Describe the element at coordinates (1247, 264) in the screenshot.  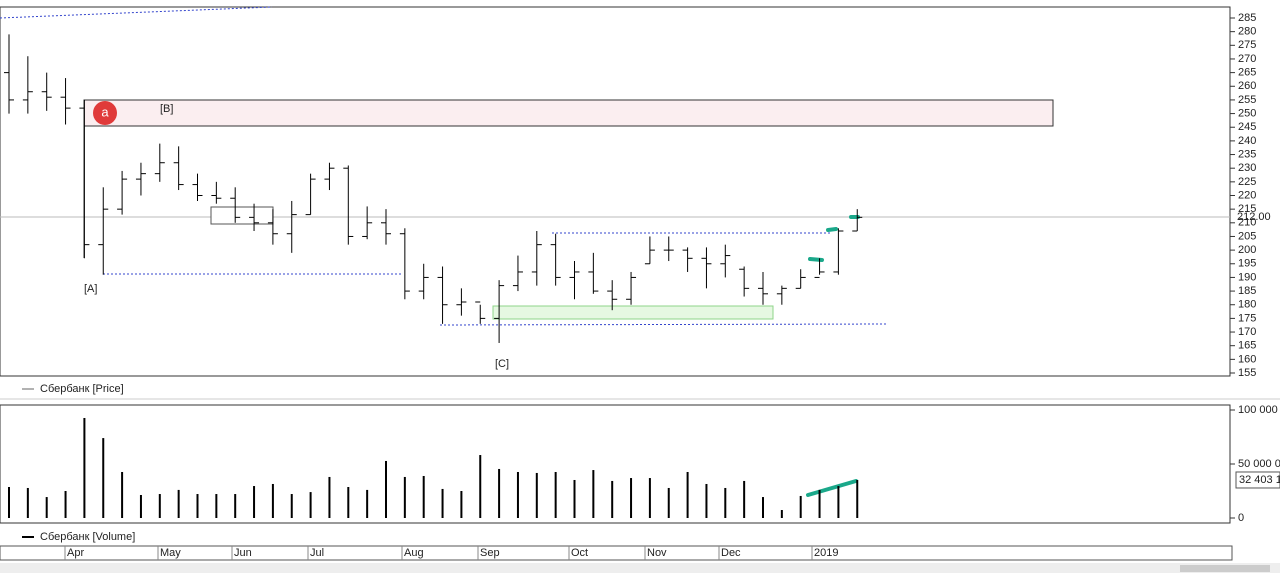
I see `y-tick-label: 195` at that location.